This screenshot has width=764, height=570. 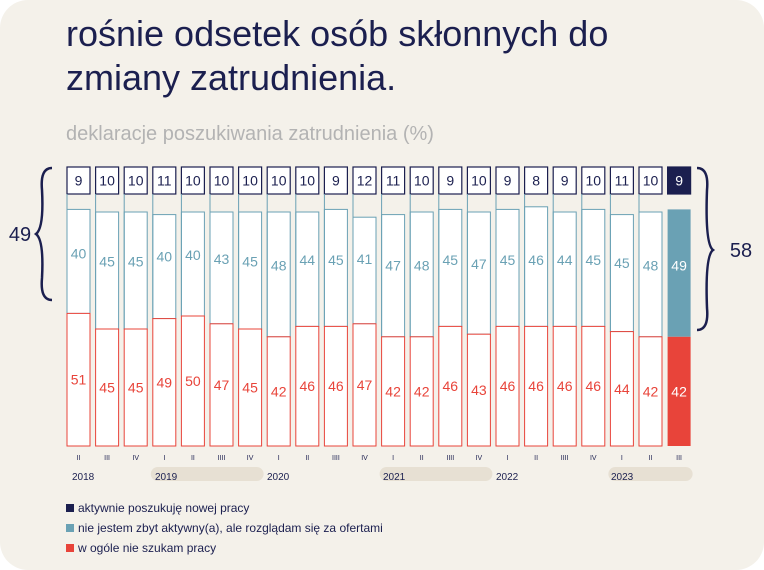 What do you see at coordinates (536, 260) in the screenshot?
I see `data-label-browsing: 46` at bounding box center [536, 260].